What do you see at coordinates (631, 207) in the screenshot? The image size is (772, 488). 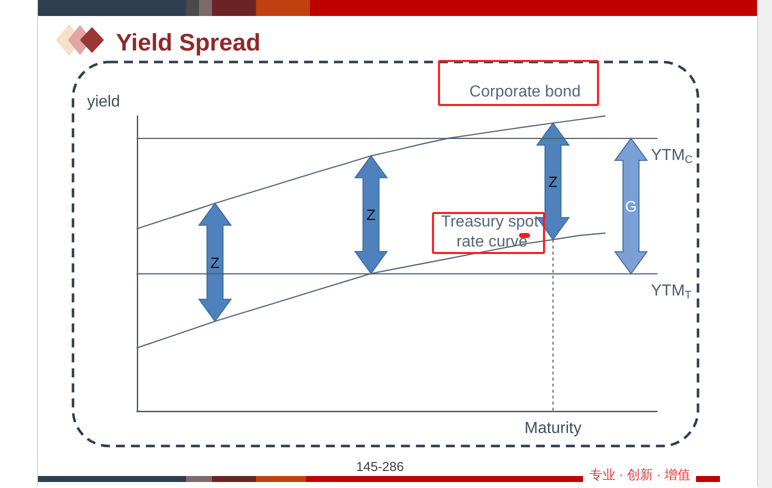 I see `annotation: G` at bounding box center [631, 207].